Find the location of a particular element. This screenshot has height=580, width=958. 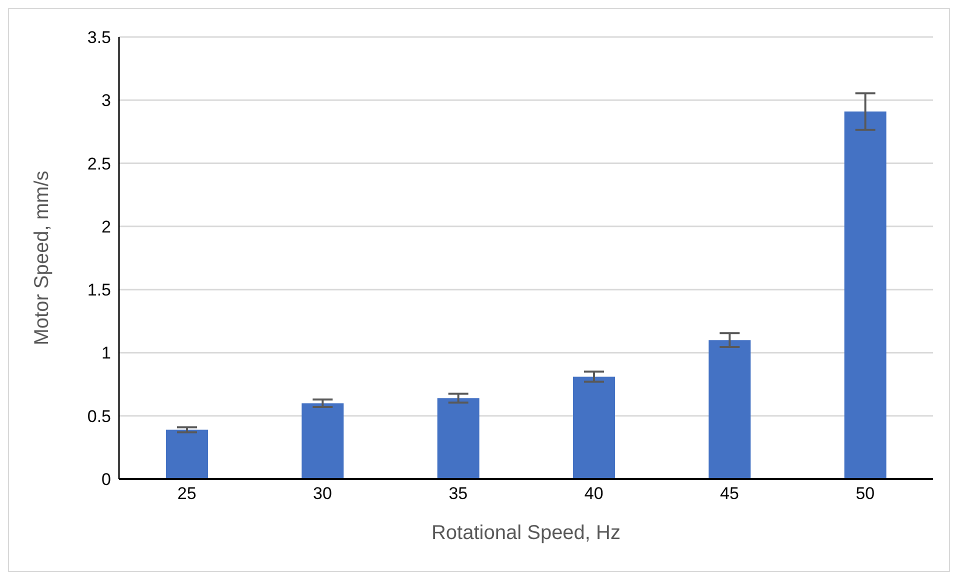

x-axis-title: Rotational Speed, Hz is located at coordinates (526, 533).